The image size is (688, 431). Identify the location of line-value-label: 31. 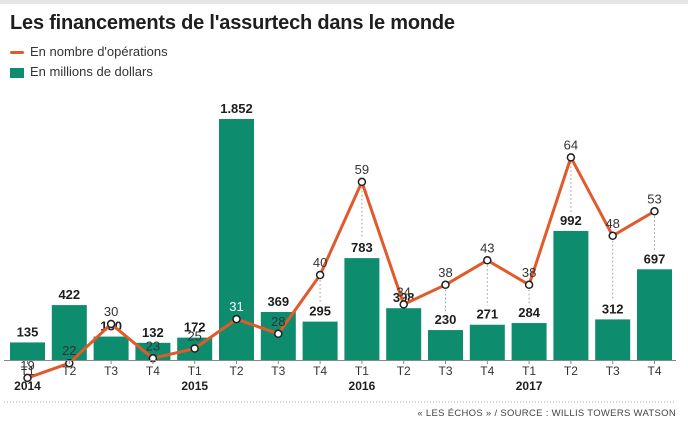
(236, 306).